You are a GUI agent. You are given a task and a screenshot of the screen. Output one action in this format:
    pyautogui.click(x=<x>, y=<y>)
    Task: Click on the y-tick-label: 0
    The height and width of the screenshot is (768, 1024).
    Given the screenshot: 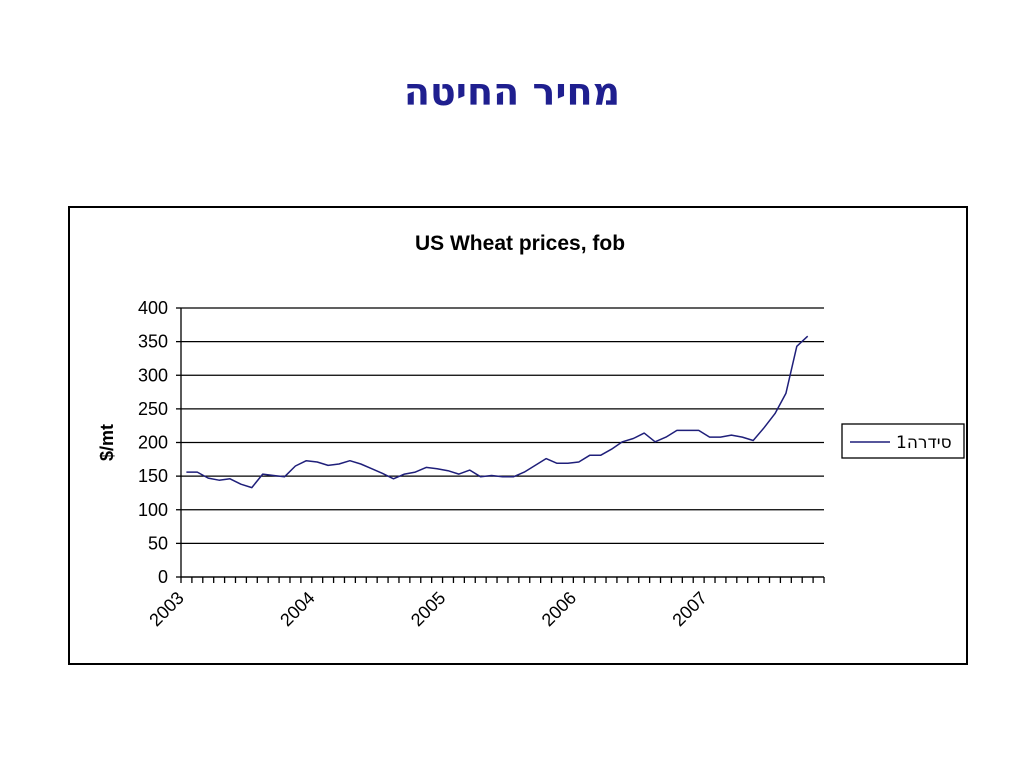 What is the action you would take?
    pyautogui.click(x=163, y=577)
    